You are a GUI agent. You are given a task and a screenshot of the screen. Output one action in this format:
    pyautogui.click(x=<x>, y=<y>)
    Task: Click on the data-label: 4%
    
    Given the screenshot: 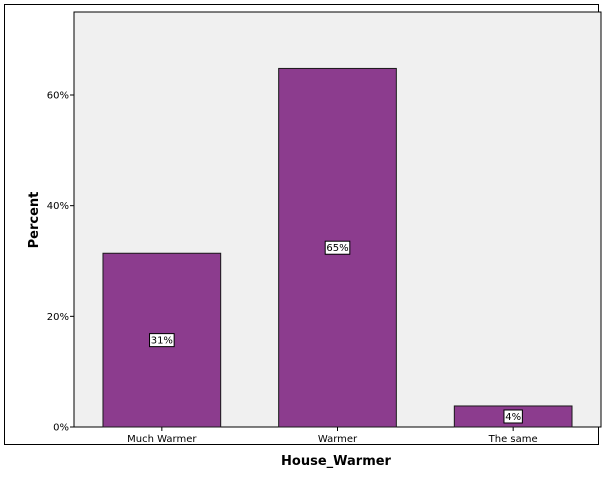 What is the action you would take?
    pyautogui.click(x=513, y=417)
    